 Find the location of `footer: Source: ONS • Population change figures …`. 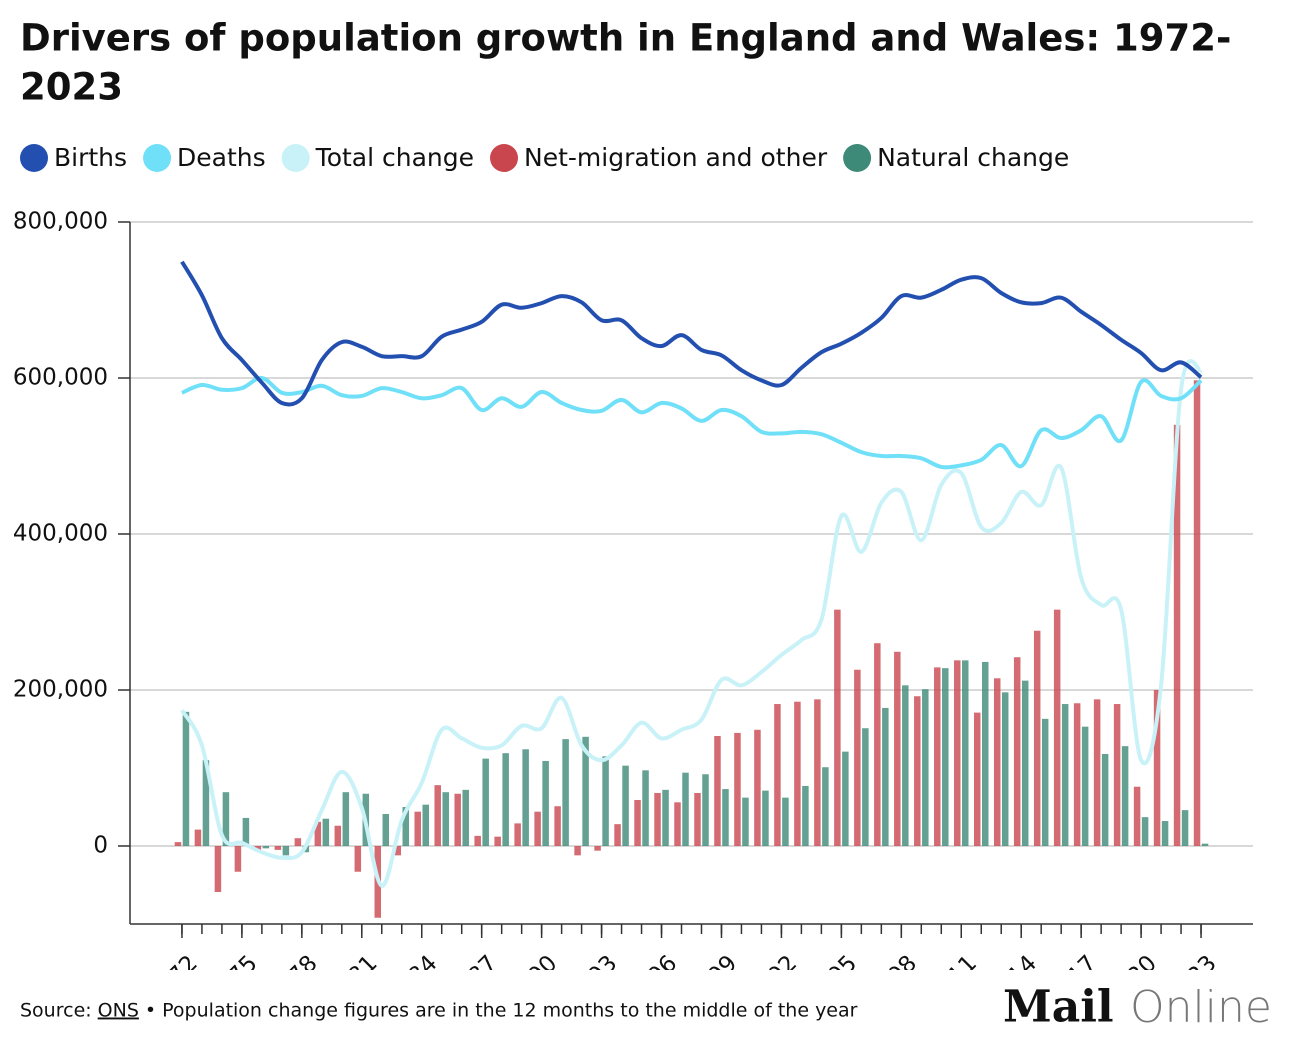

footer: Source: ONS • Population change figures … is located at coordinates (646, 1008).